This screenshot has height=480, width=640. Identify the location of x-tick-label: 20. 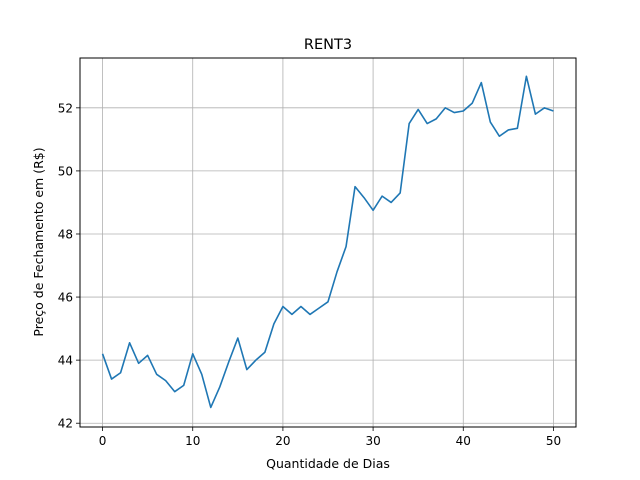
(282, 441).